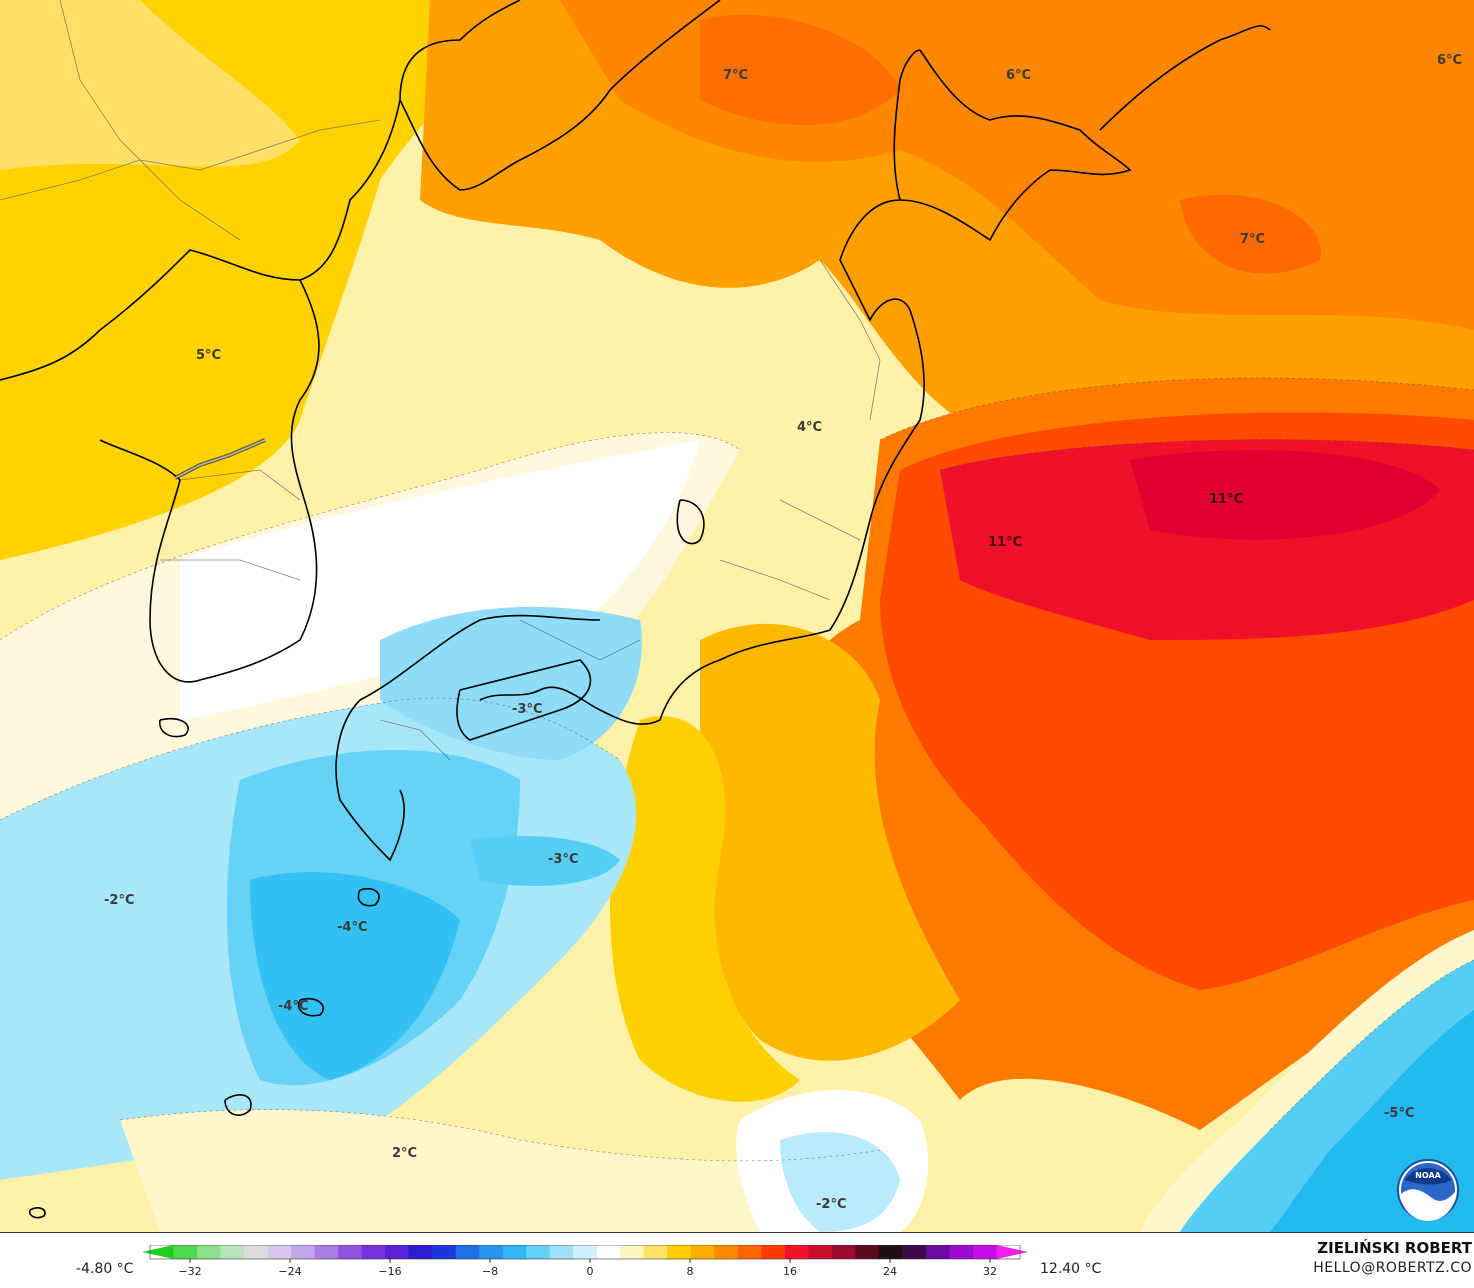 Image resolution: width=1474 pixels, height=1288 pixels. What do you see at coordinates (1428, 1190) in the screenshot?
I see `noaa-logo: NOAA` at bounding box center [1428, 1190].